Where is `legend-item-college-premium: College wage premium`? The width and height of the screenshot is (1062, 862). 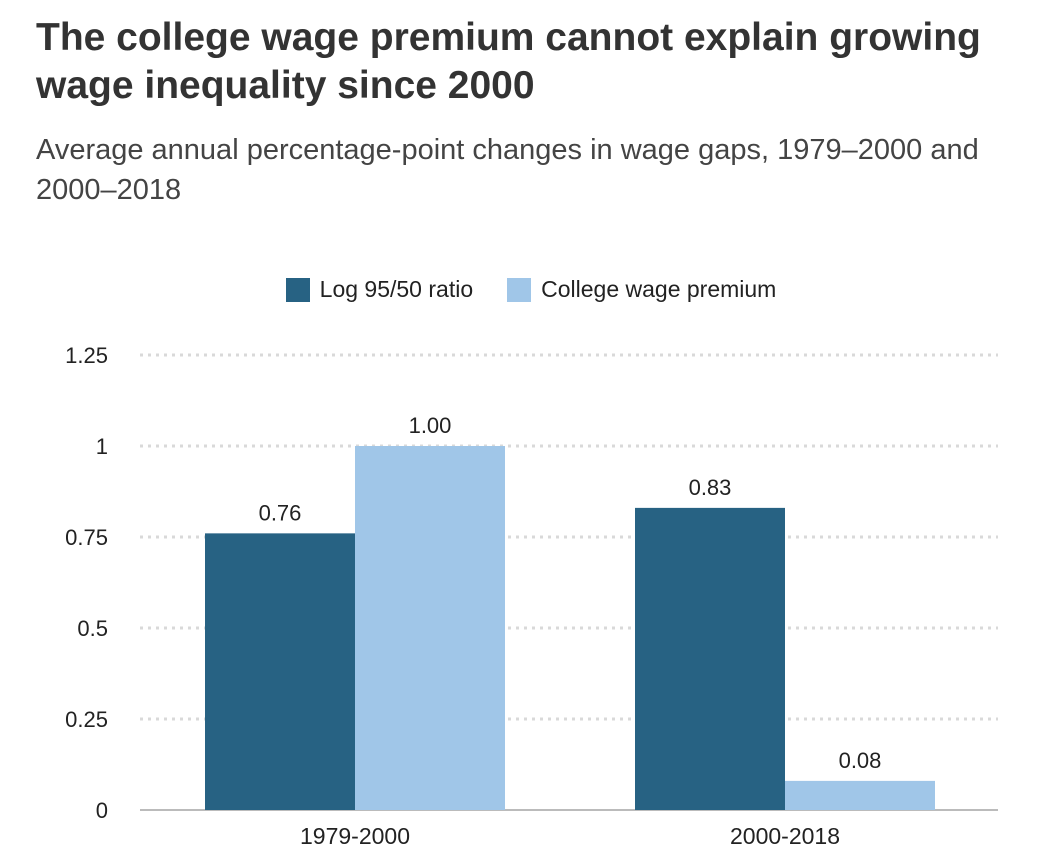
legend-item-college-premium: College wage premium is located at coordinates (641, 289).